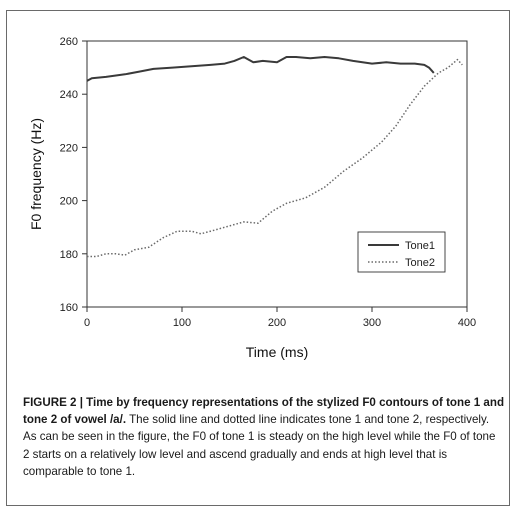  What do you see at coordinates (69, 255) in the screenshot?
I see `y-tick-label: 180` at bounding box center [69, 255].